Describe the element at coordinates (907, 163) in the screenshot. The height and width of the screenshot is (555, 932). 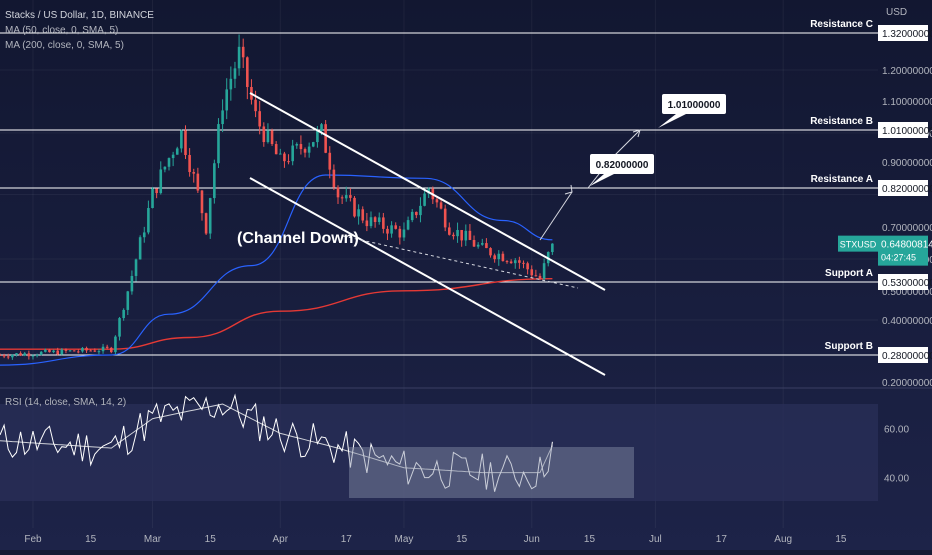
I see `price-tick: 0.90000000` at that location.